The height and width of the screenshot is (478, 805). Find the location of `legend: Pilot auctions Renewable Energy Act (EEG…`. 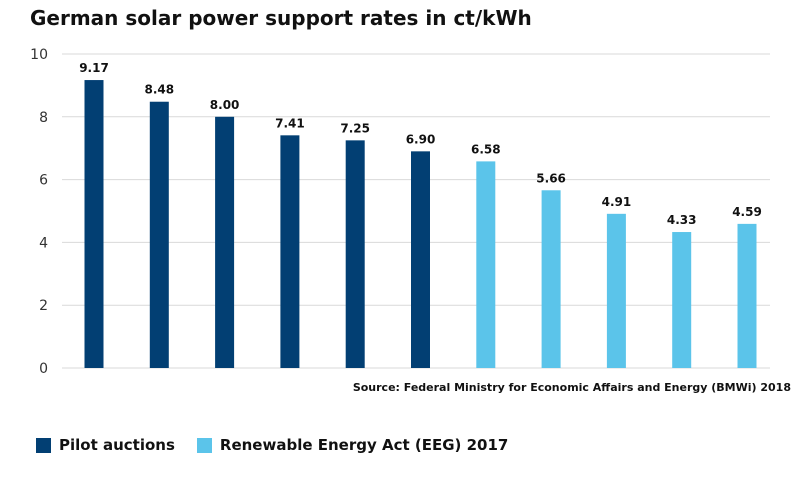

legend: Pilot auctions Renewable Energy Act (EEG… is located at coordinates (283, 445).